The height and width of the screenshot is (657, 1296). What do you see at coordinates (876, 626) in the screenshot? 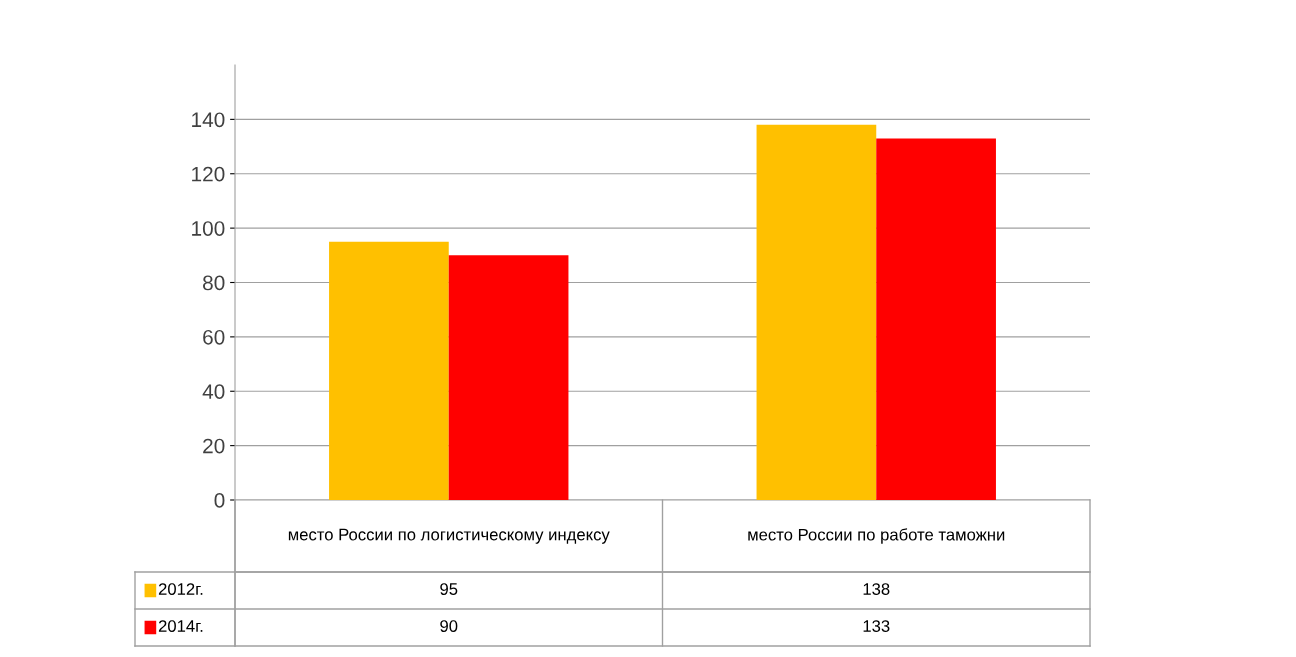
I see `data-label: 133` at bounding box center [876, 626].